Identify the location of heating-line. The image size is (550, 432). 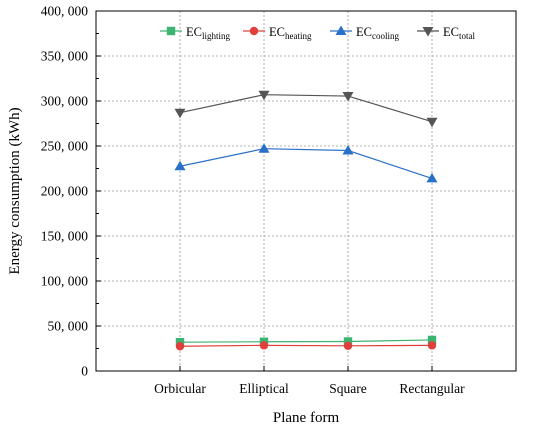
(306, 345).